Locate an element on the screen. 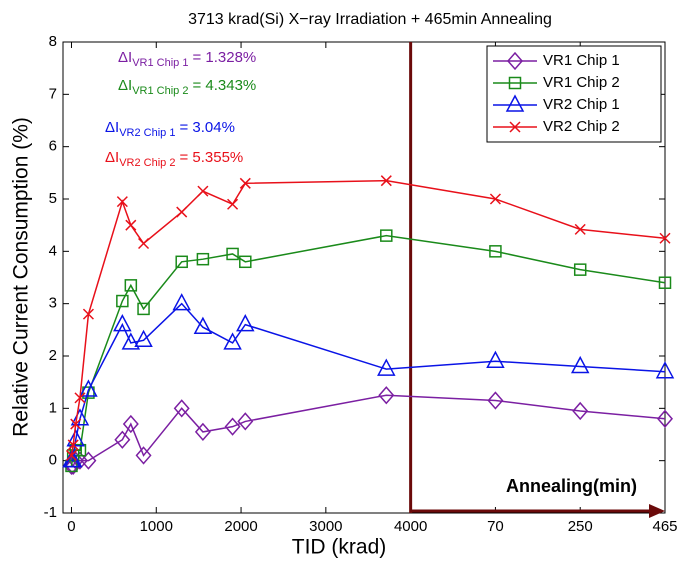 The width and height of the screenshot is (678, 565). y-tick-label: 6 is located at coordinates (53, 146).